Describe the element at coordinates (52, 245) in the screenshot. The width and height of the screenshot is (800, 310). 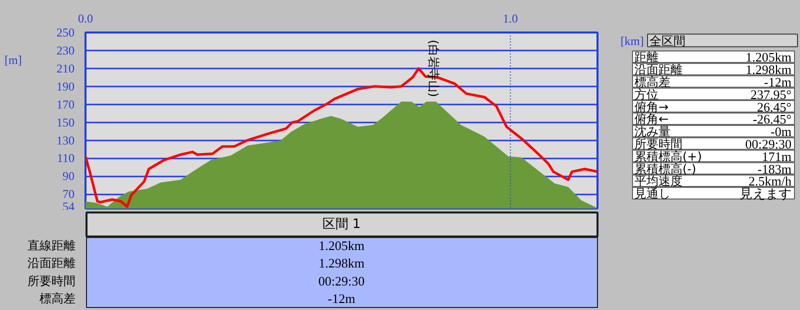
I see `text: 直線距離` at that location.